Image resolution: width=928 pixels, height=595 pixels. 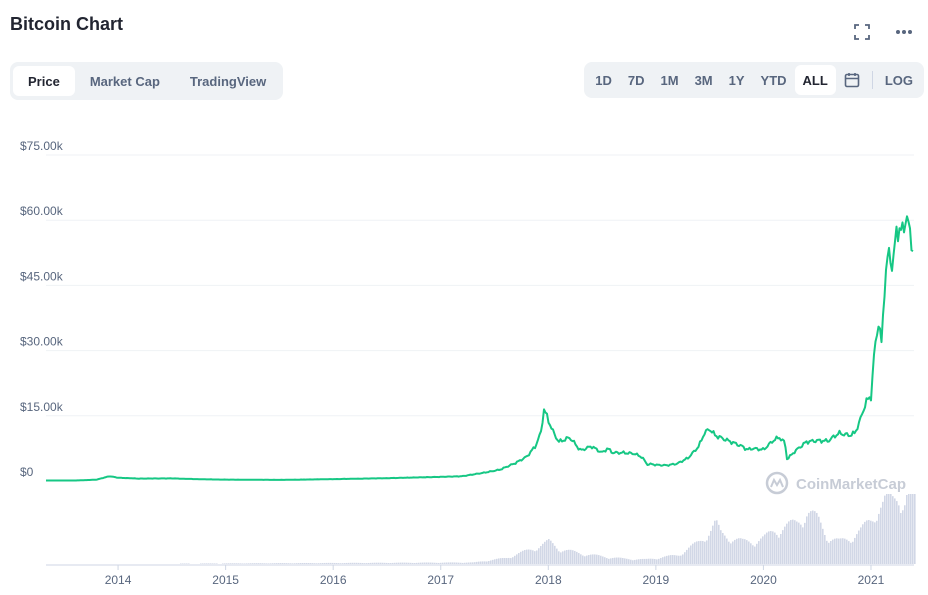 I want to click on range-1d: 1D, so click(x=603, y=80).